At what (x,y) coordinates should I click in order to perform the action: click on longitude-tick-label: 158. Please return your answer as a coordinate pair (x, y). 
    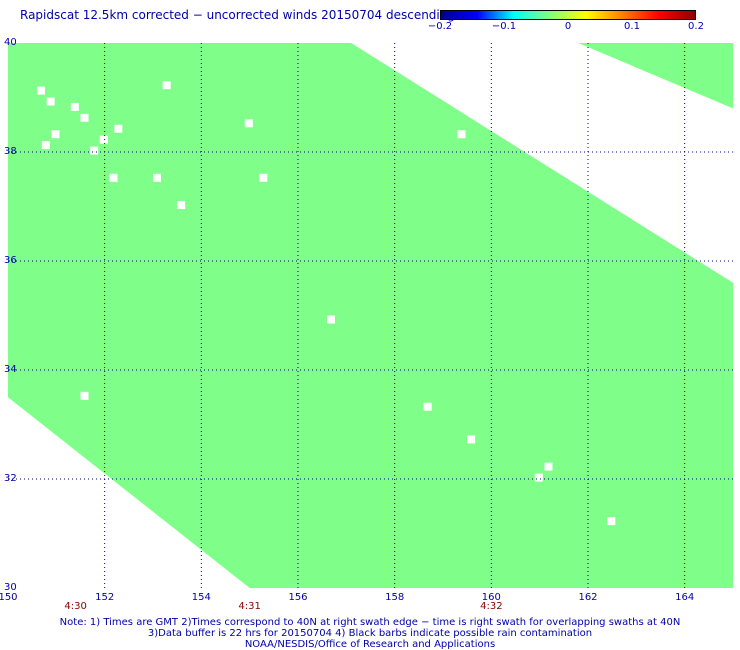
    Looking at the image, I should click on (395, 597).